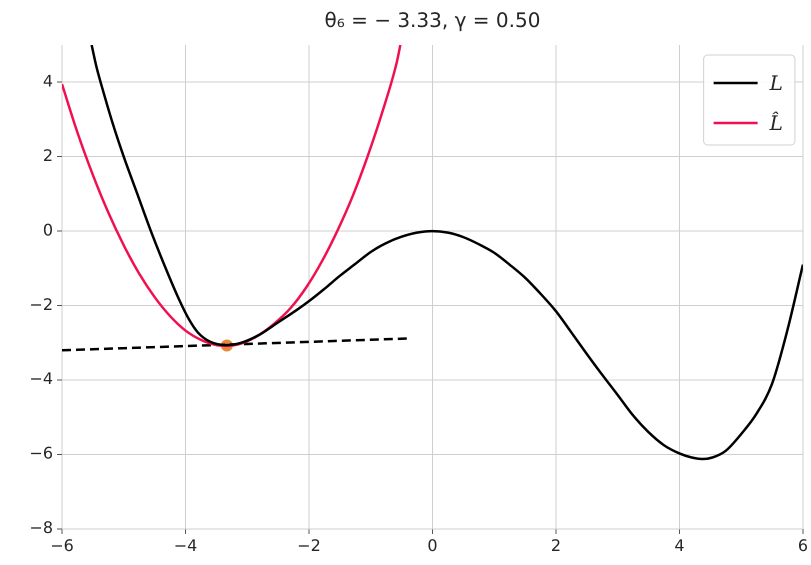 This screenshot has width=811, height=565. Describe the element at coordinates (47, 230) in the screenshot. I see `y-tick-label: 0` at that location.